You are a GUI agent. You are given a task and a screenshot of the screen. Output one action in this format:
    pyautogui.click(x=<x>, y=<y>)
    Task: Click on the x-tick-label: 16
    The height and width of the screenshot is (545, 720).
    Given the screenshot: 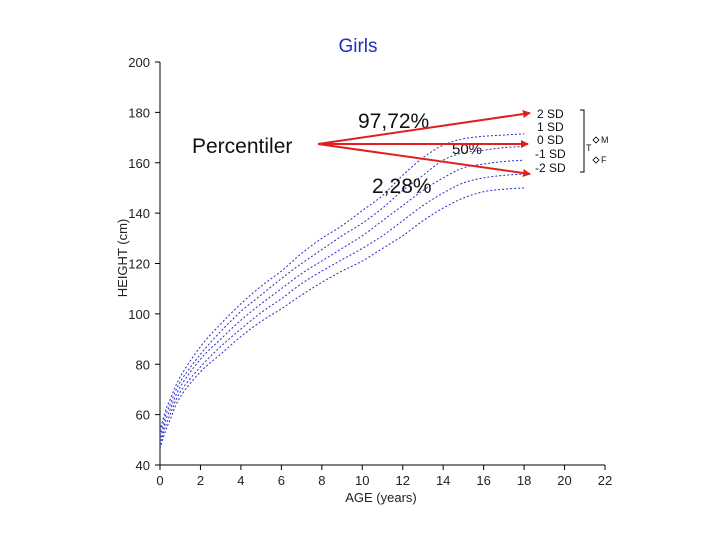 What is the action you would take?
    pyautogui.click(x=483, y=480)
    